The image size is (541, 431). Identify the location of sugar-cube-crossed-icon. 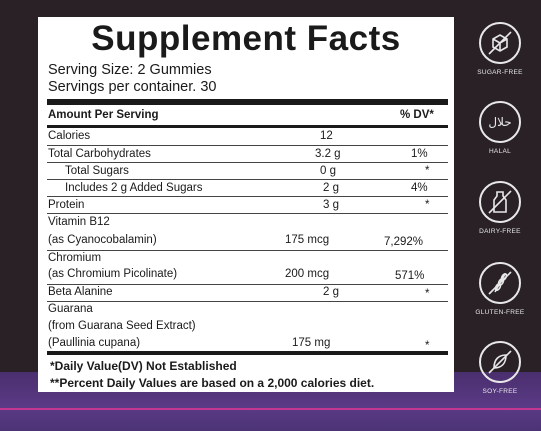
(500, 43).